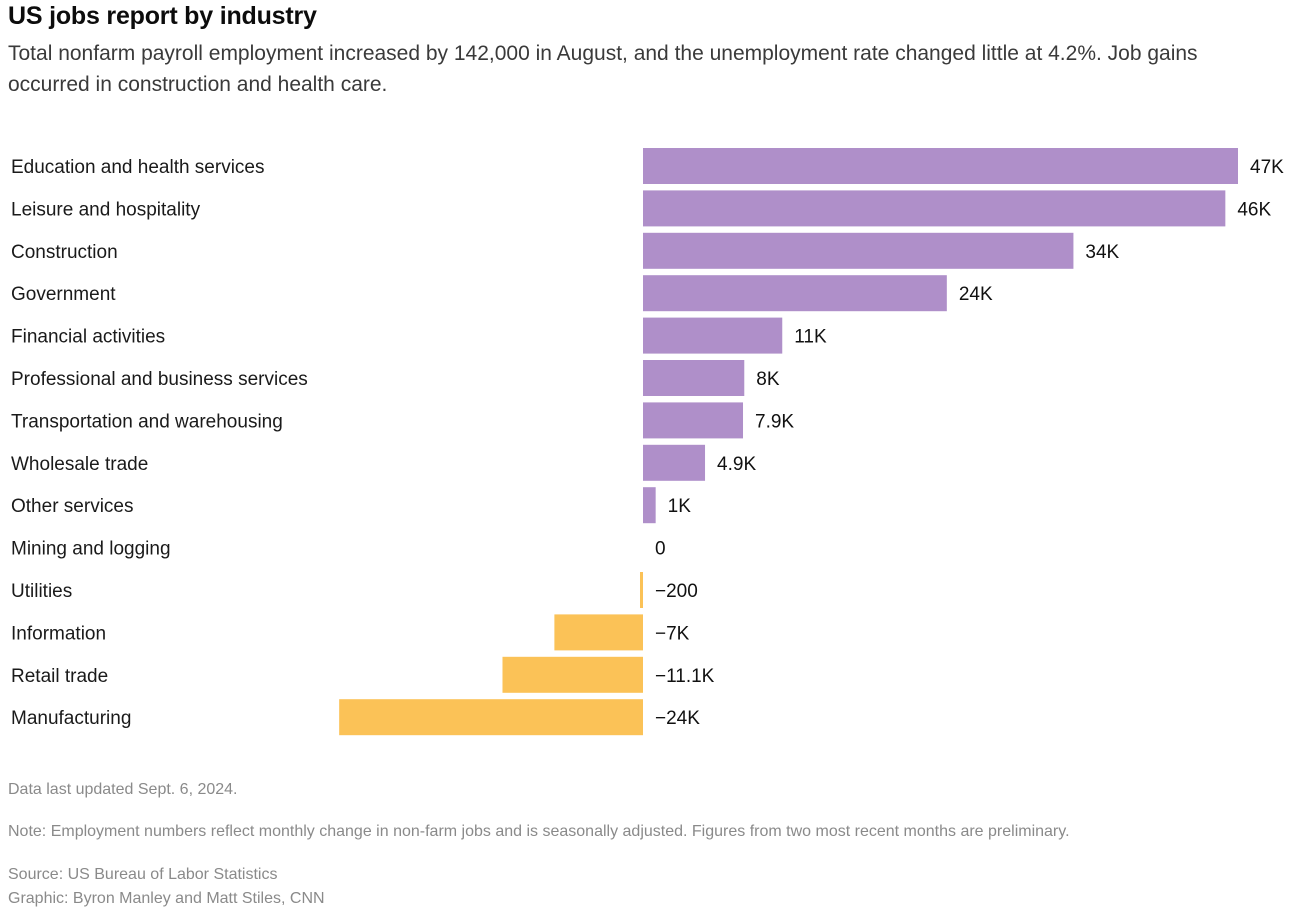 This screenshot has width=1292, height=914. I want to click on source-credit: Source: US Bureau of Labor Statistics, so click(143, 874).